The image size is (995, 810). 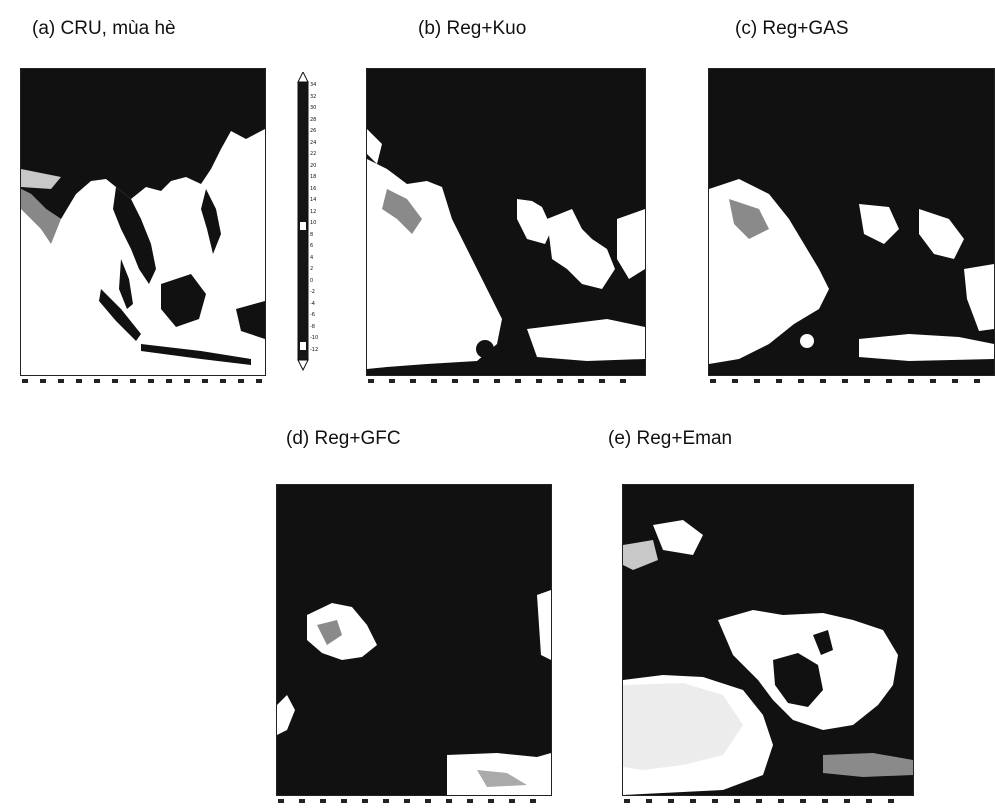 I want to click on colorbar-tick-label: 24, so click(x=313, y=142).